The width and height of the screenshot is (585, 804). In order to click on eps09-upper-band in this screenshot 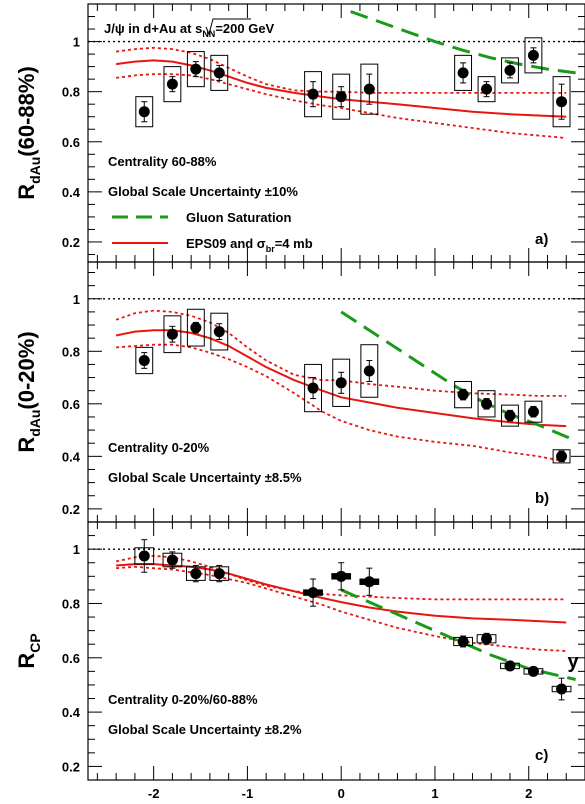, I will do `click(341, 70)`.